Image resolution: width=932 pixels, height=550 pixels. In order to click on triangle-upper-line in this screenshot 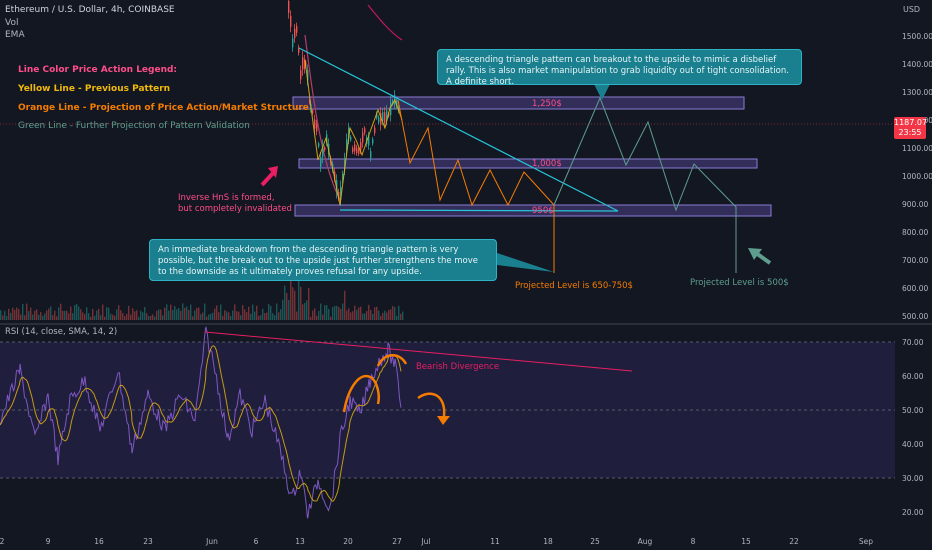, I will do `click(458, 129)`.